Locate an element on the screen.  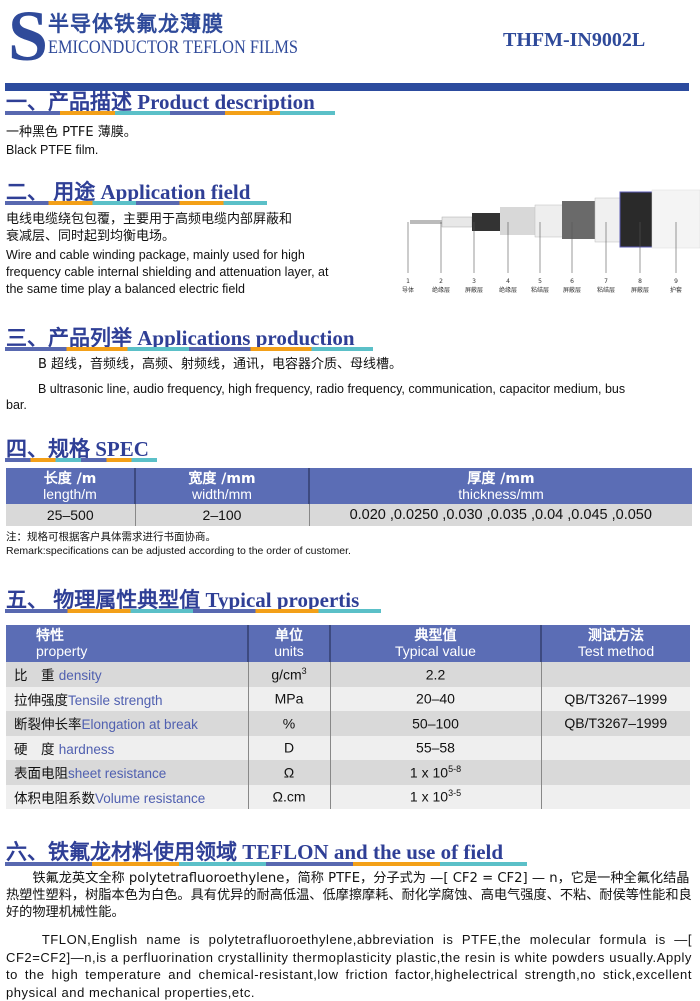
application-cn-1: 电线电缆绕包包覆，主要用于高频电缆内部屏蔽和 is located at coordinates (149, 219).